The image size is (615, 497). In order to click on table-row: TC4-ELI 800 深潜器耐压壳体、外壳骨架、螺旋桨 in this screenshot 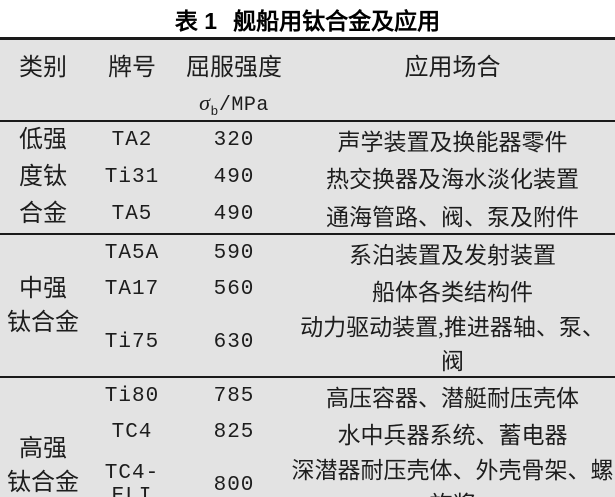, I will do `click(307, 474)`.